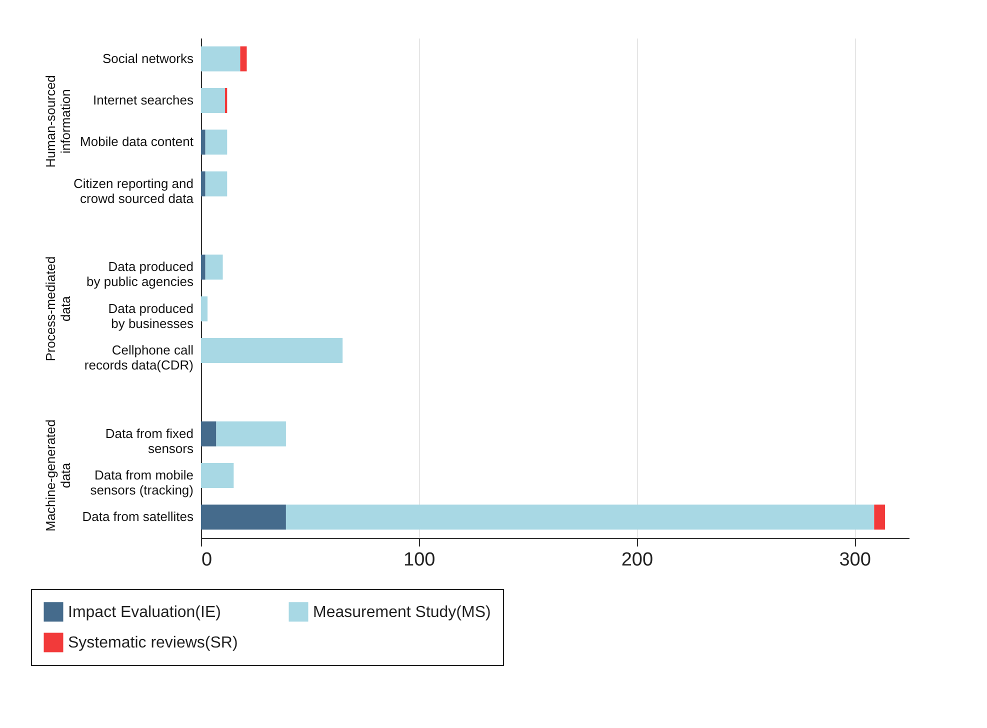 Image resolution: width=987 pixels, height=728 pixels. Describe the element at coordinates (140, 274) in the screenshot. I see `y-tick-label: Data produced by public agencies` at that location.